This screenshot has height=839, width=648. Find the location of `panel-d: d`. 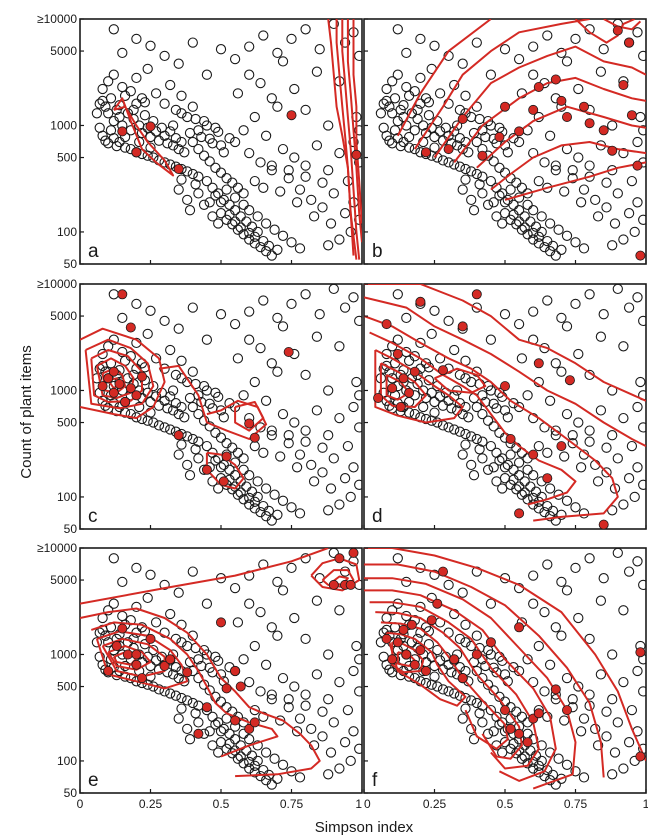

panel-d: d is located at coordinates (505, 406).